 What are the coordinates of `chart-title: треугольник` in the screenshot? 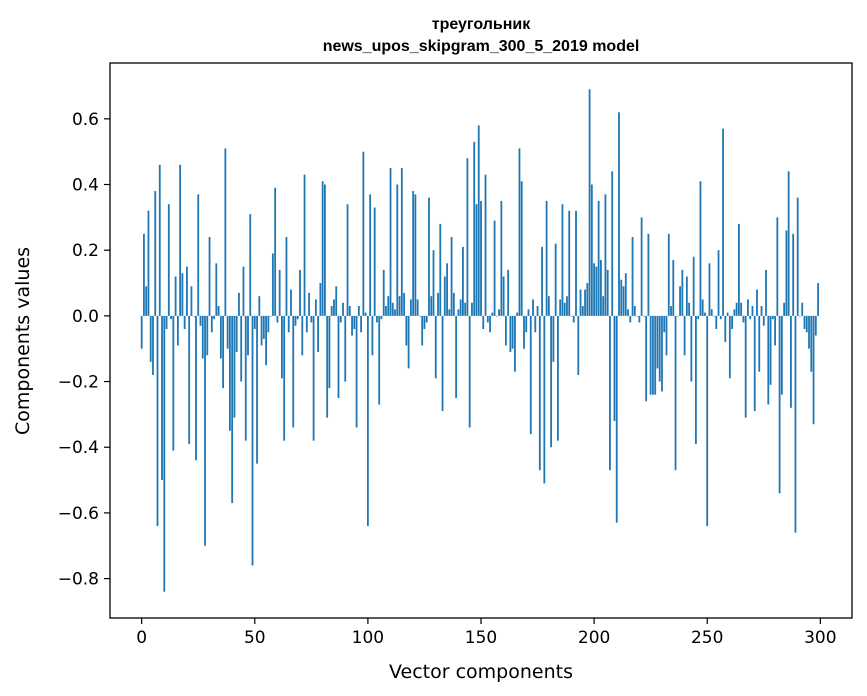 It's located at (482, 24).